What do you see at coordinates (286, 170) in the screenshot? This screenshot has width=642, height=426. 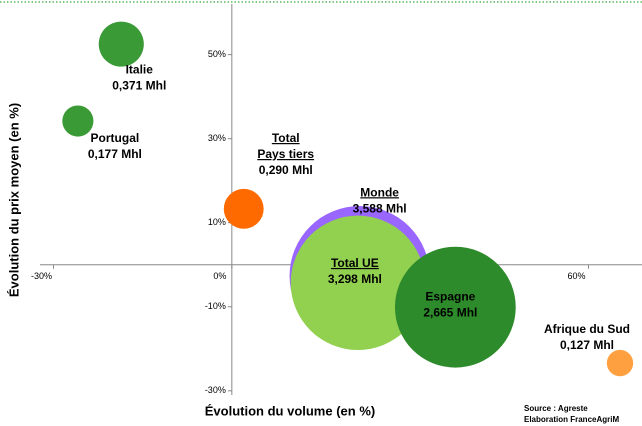 I see `bubble-volume: 0,290 Mhl` at bounding box center [286, 170].